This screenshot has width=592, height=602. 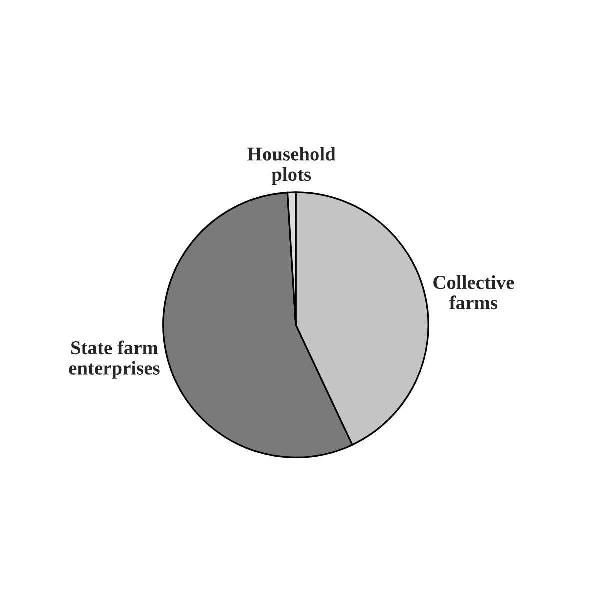 I want to click on slice-label: Collective farms, so click(x=474, y=293).